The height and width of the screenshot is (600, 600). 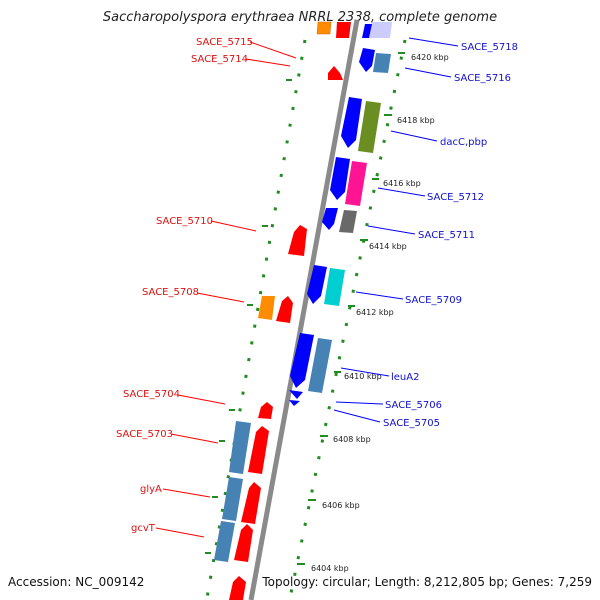 I want to click on kbp-label: 6410 kbp, so click(x=363, y=376).